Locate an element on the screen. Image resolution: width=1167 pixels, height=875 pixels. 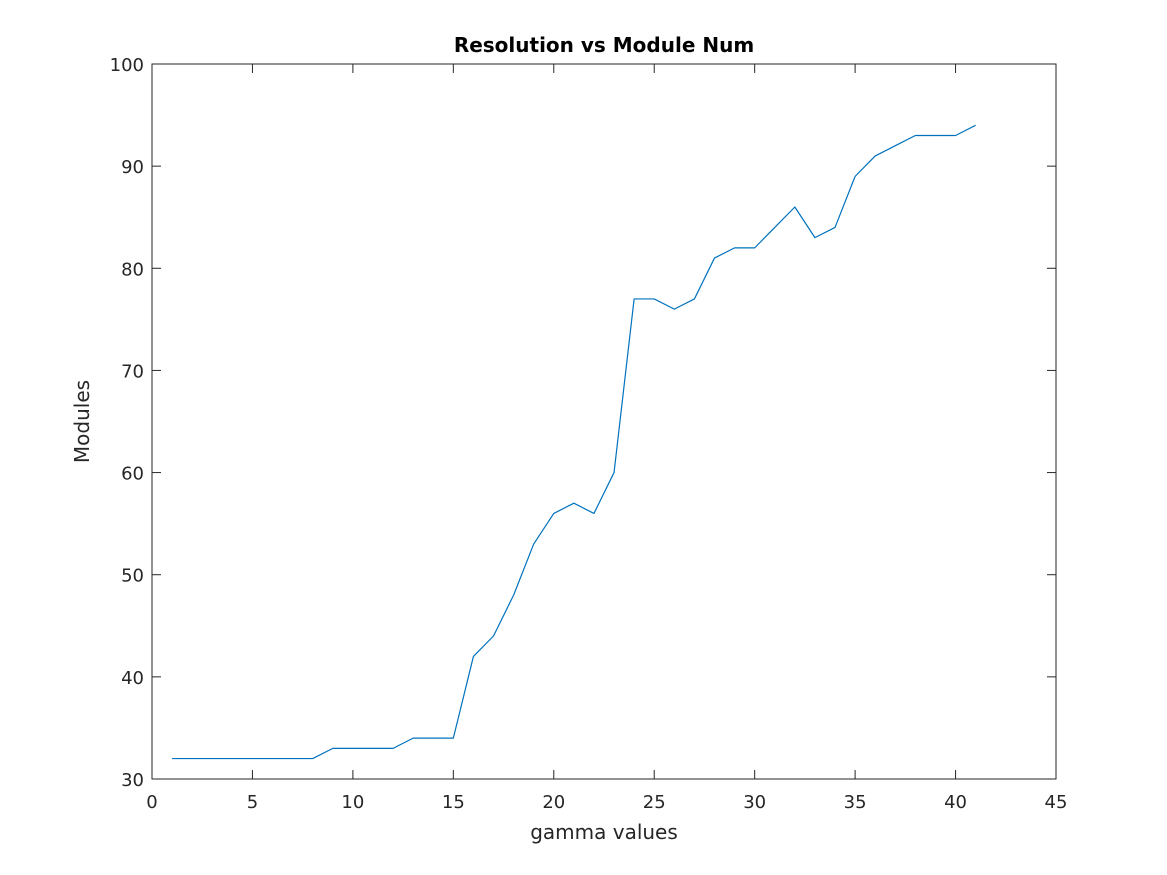
x-tick-label: 5 is located at coordinates (252, 802).